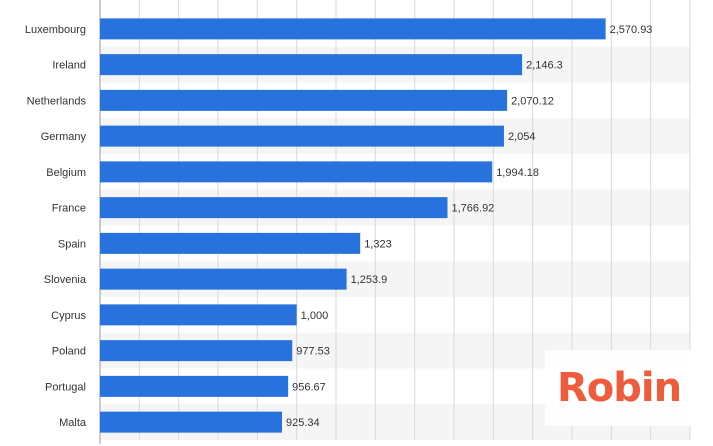 The image size is (713, 446). Describe the element at coordinates (64, 137) in the screenshot. I see `category-label: Germany` at that location.